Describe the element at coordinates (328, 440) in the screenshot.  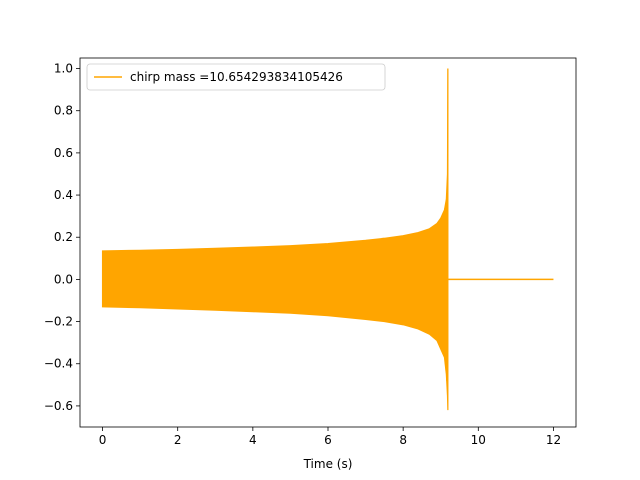
I see `x-tick-label: 6` at that location.